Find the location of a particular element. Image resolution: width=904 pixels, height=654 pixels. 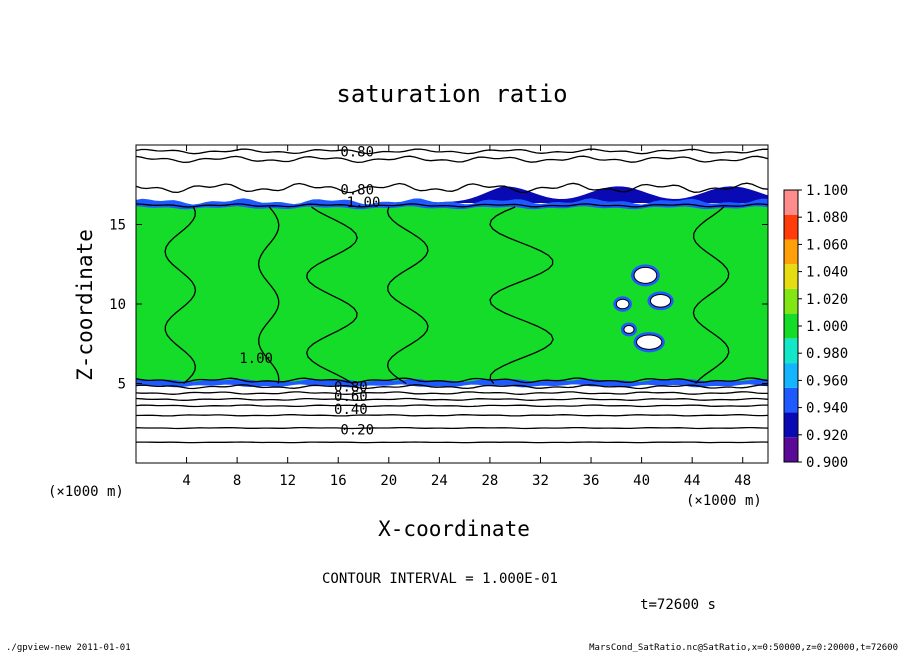

colorbar-label-9: 0.920 is located at coordinates (827, 436).